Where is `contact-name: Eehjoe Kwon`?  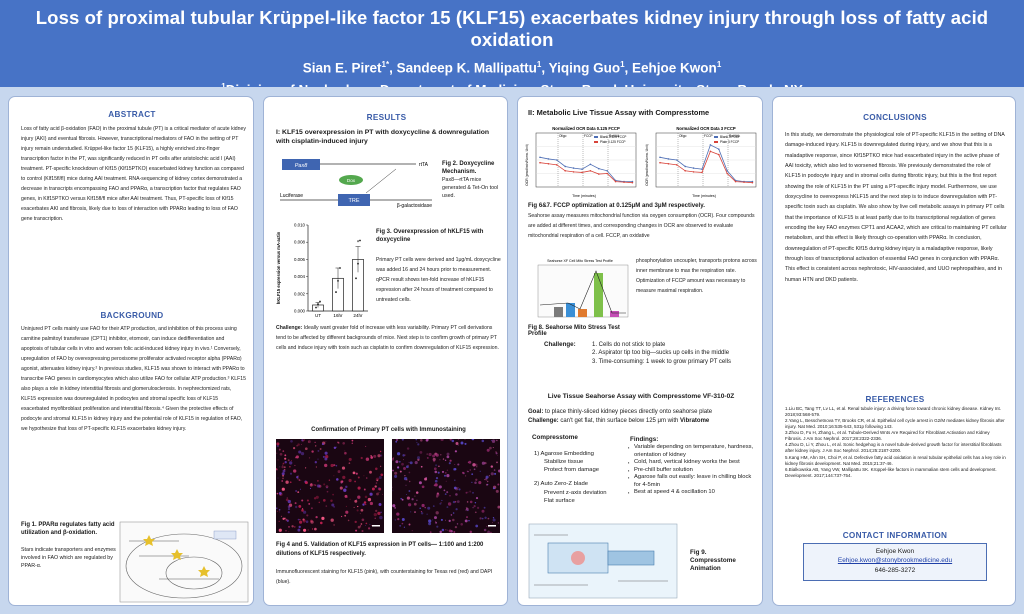 contact-name: Eehjoe Kwon is located at coordinates (895, 551).